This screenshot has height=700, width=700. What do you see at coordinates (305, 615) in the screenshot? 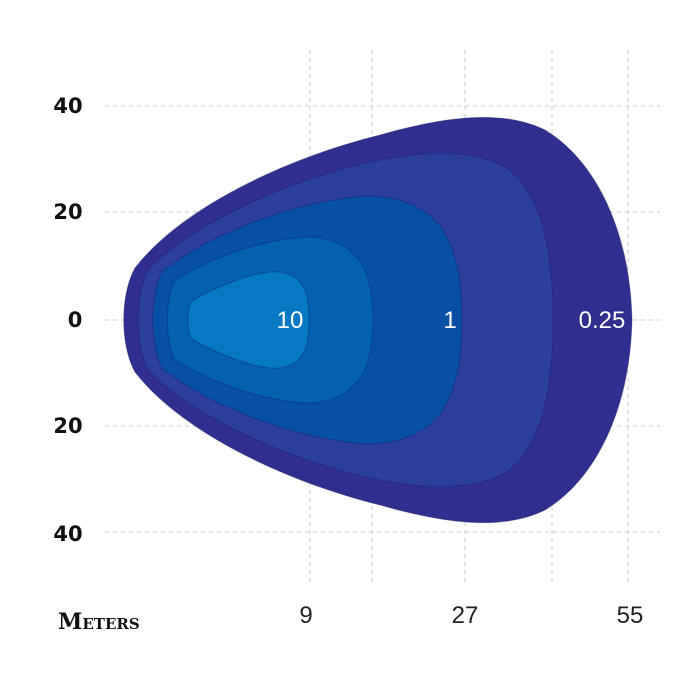
I see `x-tick-label: 9` at bounding box center [305, 615].